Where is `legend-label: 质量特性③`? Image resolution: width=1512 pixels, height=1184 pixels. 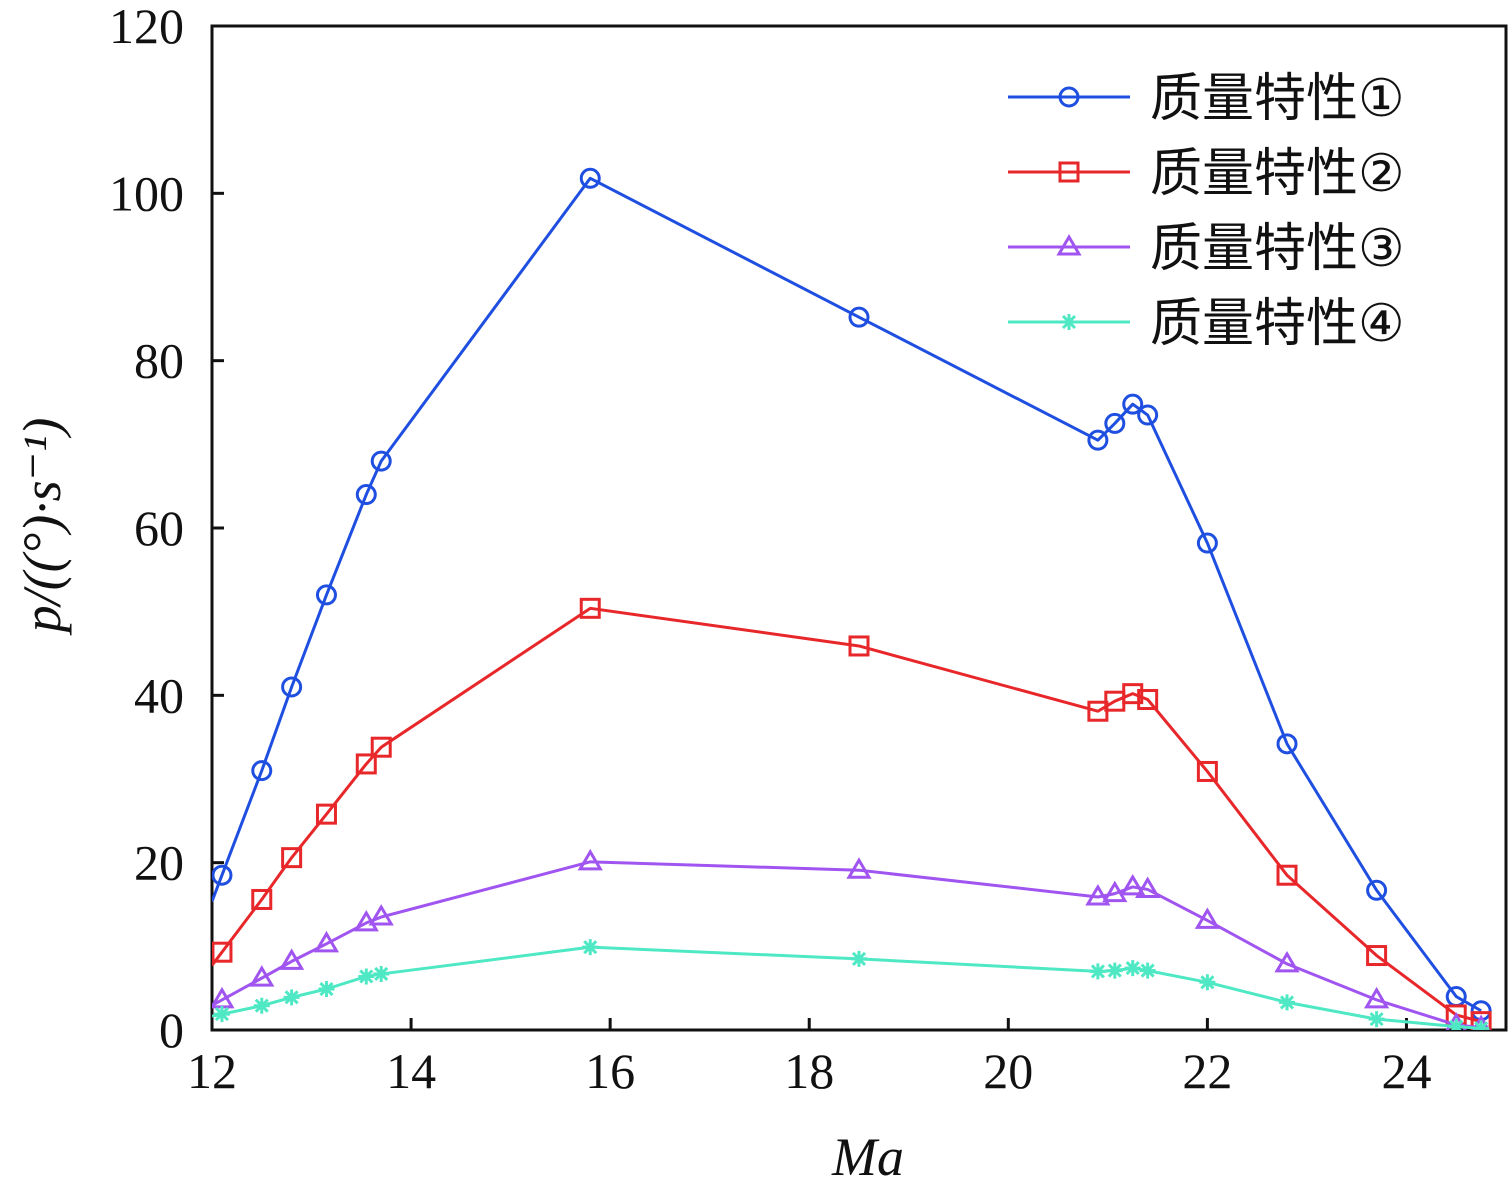
legend-label: 质量特性③ is located at coordinates (1277, 249).